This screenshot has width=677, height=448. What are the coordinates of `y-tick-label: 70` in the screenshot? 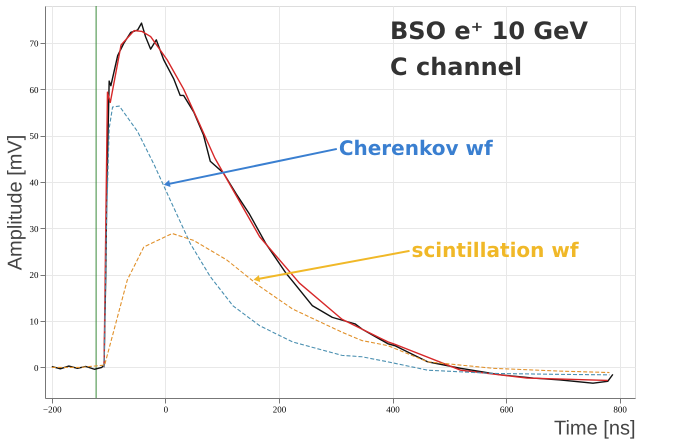 It's located at (34, 43).